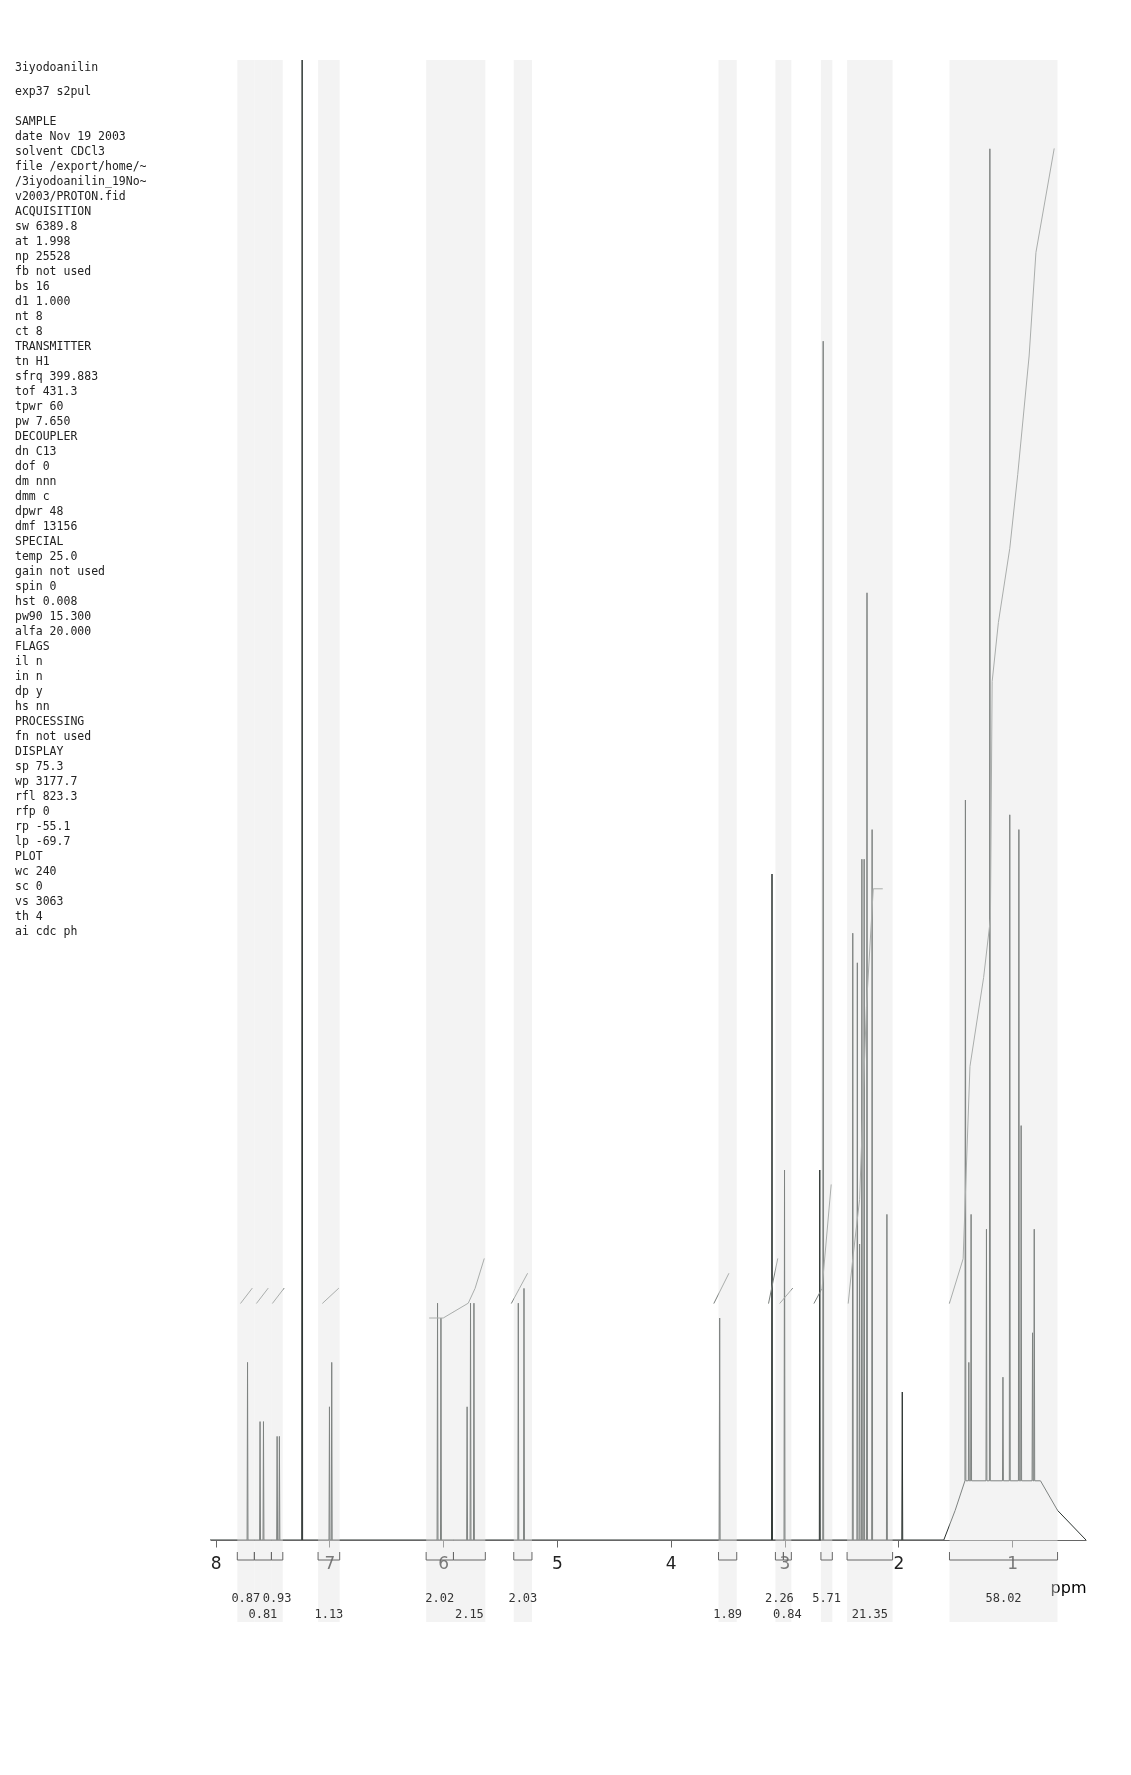  I want to click on text: tn H1, so click(32, 361).